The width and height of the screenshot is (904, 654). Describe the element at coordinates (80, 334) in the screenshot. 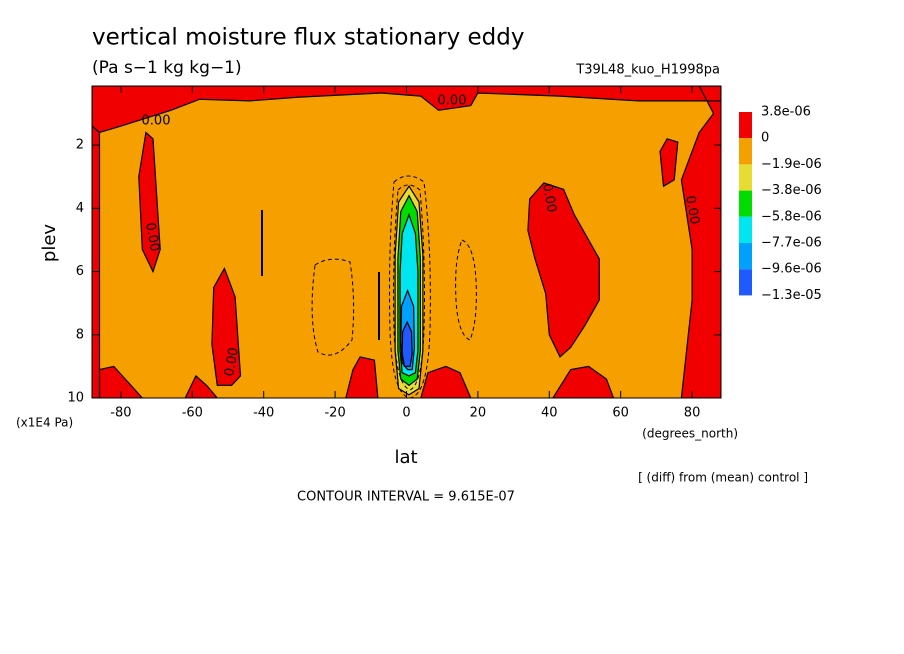

I see `y-tick-label: 8` at that location.